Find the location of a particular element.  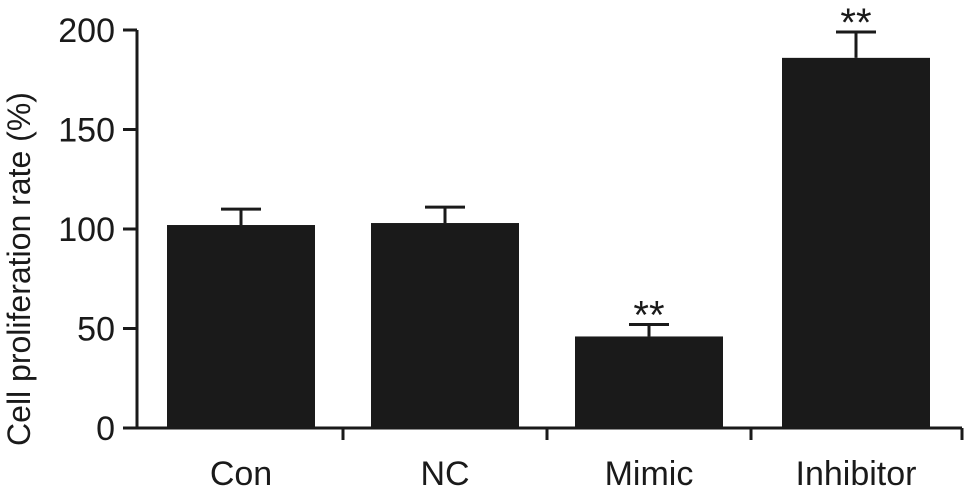

x-tick-label: Con is located at coordinates (241, 474).